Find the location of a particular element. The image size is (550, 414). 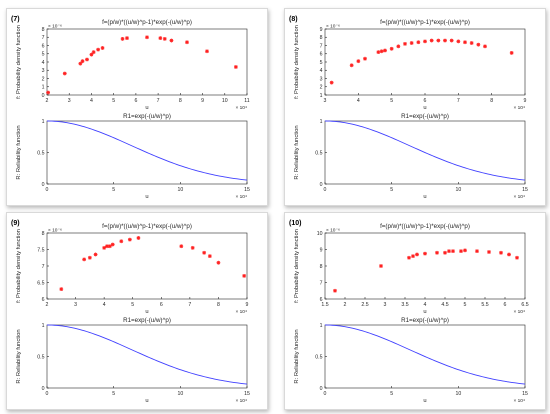

x-tick-label: 2.5 is located at coordinates (364, 305).